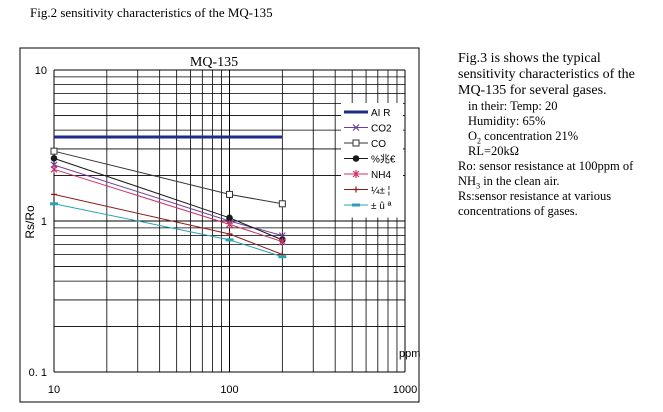  Describe the element at coordinates (380, 113) in the screenshot. I see `legend-label: AI R` at that location.